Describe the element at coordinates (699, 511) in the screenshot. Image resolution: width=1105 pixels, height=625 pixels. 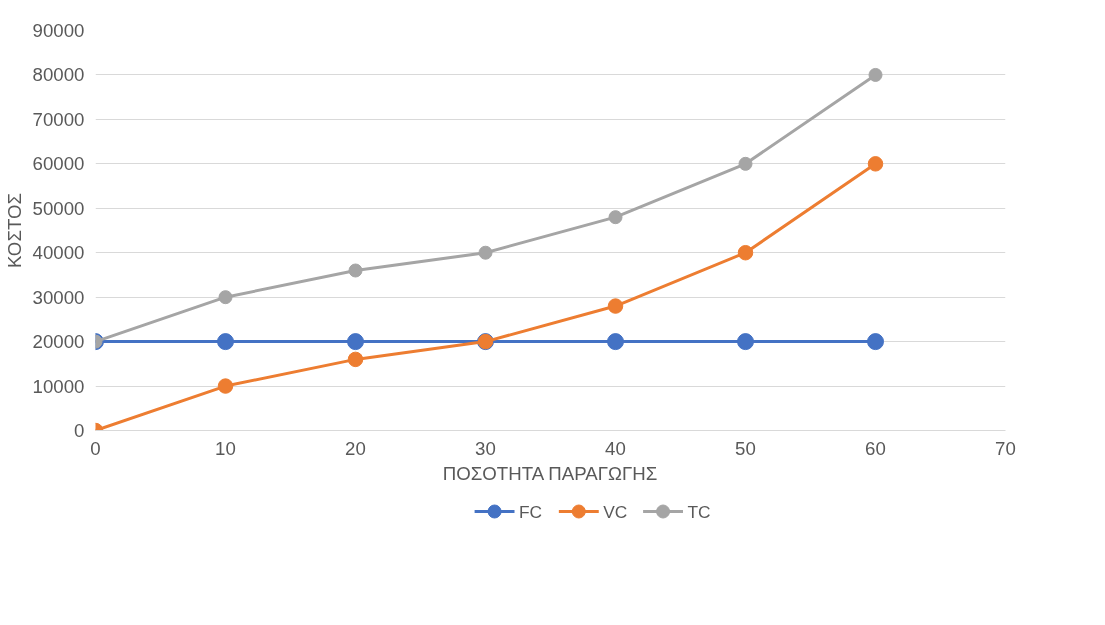
I see `legend-label: TC` at that location.